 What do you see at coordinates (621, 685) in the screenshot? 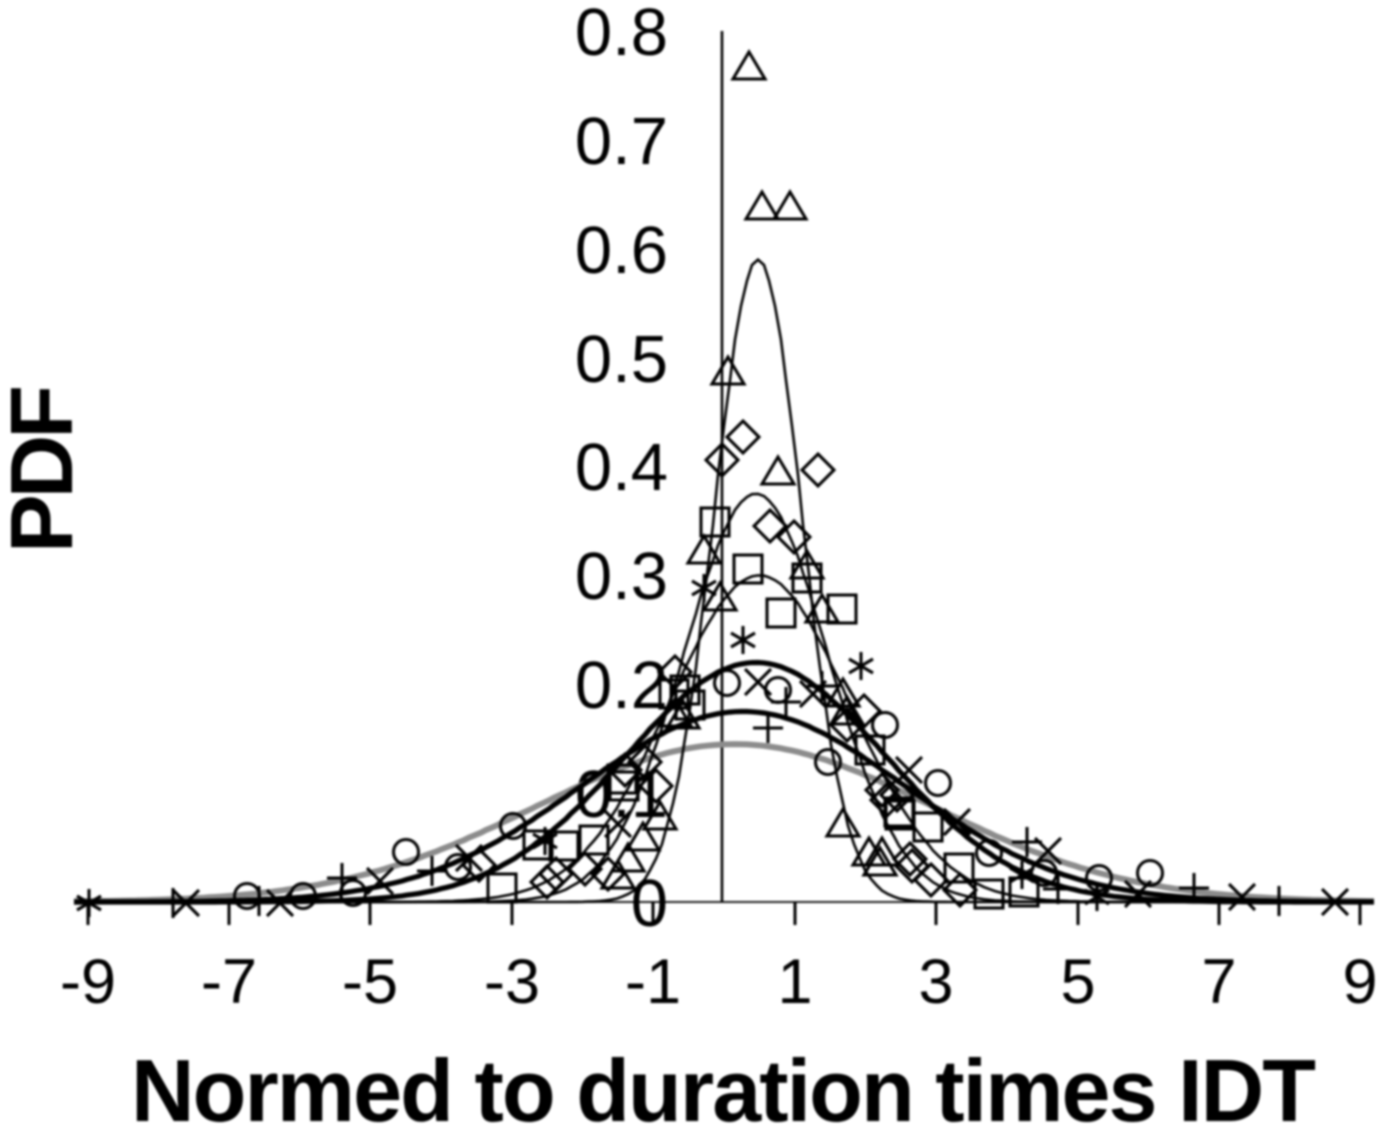
I see `svg-text: 0.2` at bounding box center [621, 685].